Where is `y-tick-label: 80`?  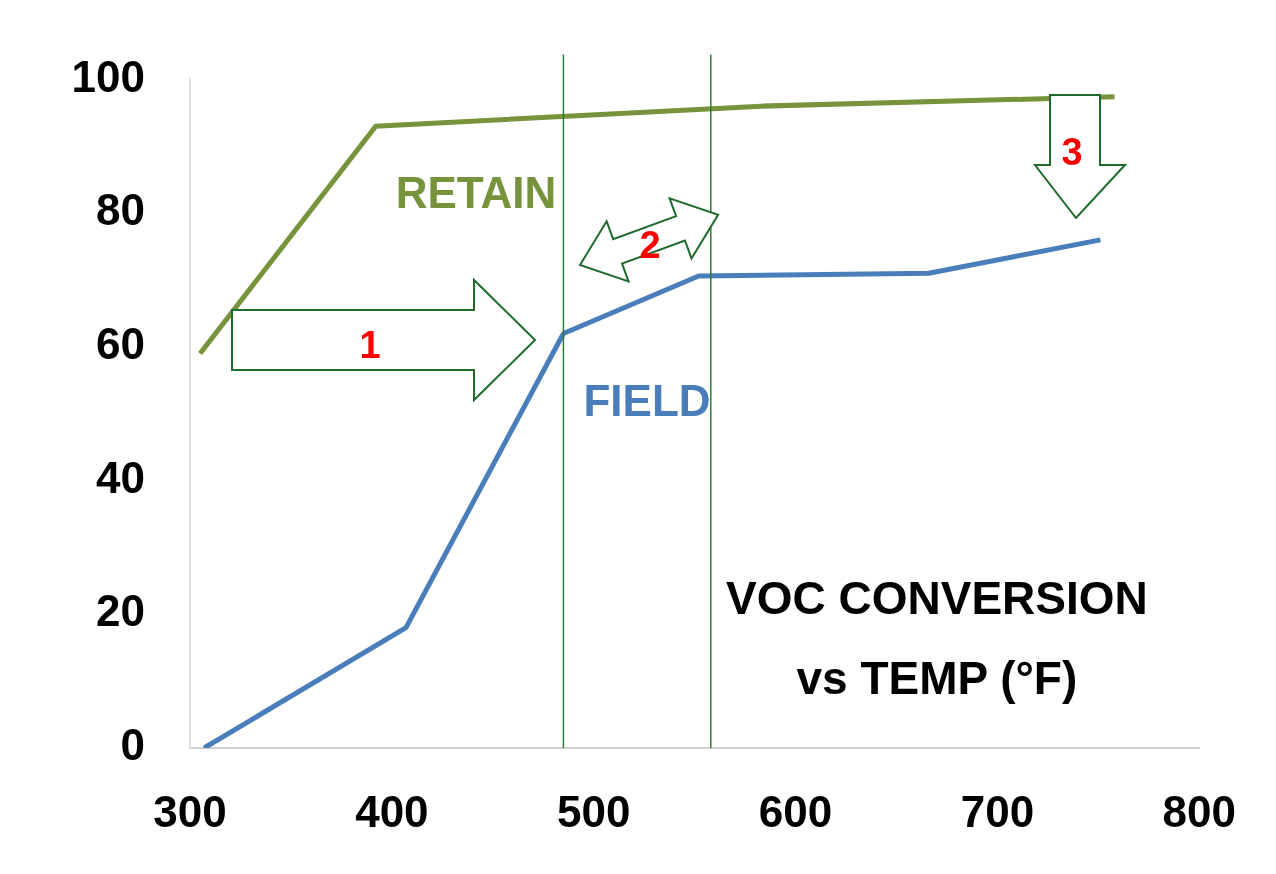 y-tick-label: 80 is located at coordinates (120, 210).